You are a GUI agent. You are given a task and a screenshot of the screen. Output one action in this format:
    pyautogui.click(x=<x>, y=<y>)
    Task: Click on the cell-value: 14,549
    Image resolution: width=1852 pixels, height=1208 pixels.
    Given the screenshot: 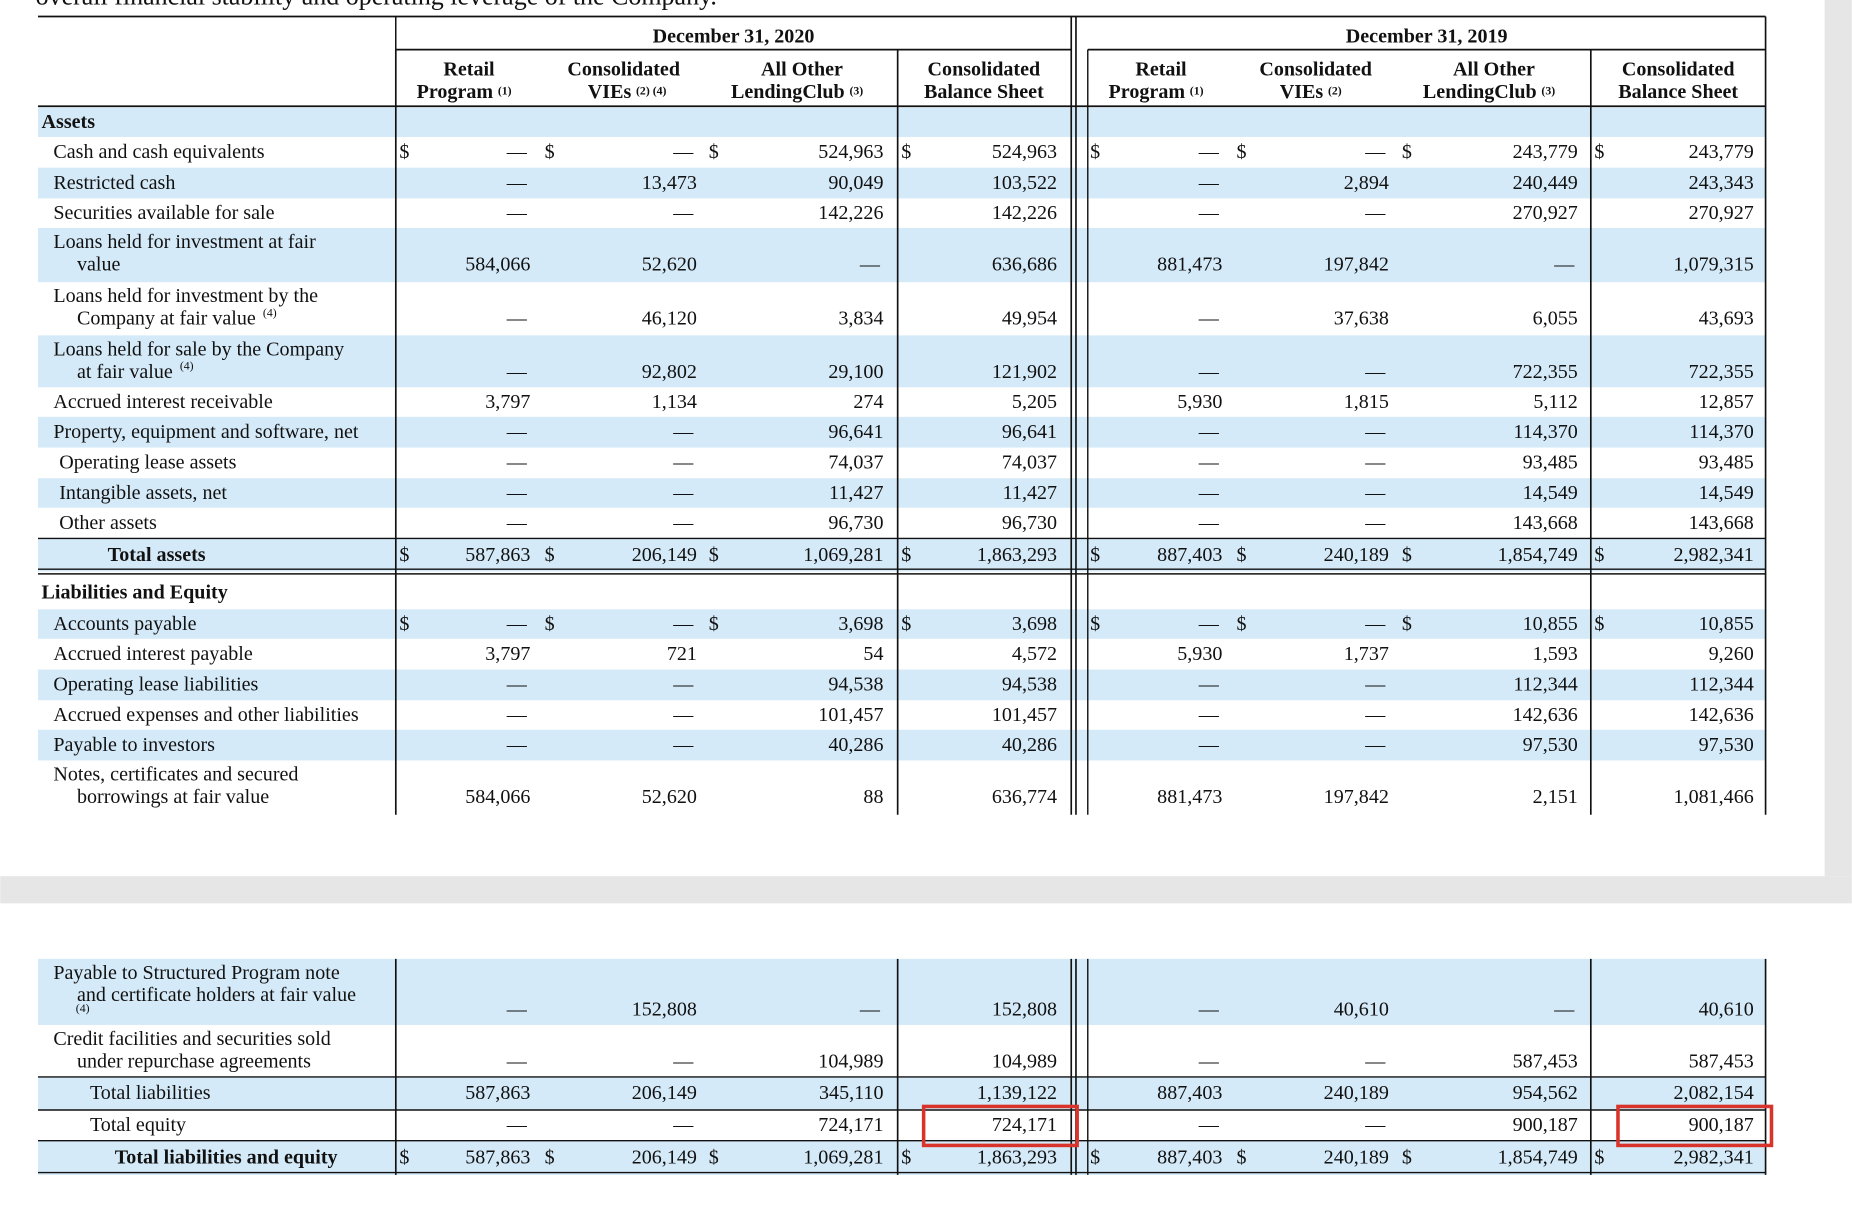 What is the action you would take?
    pyautogui.click(x=1550, y=493)
    